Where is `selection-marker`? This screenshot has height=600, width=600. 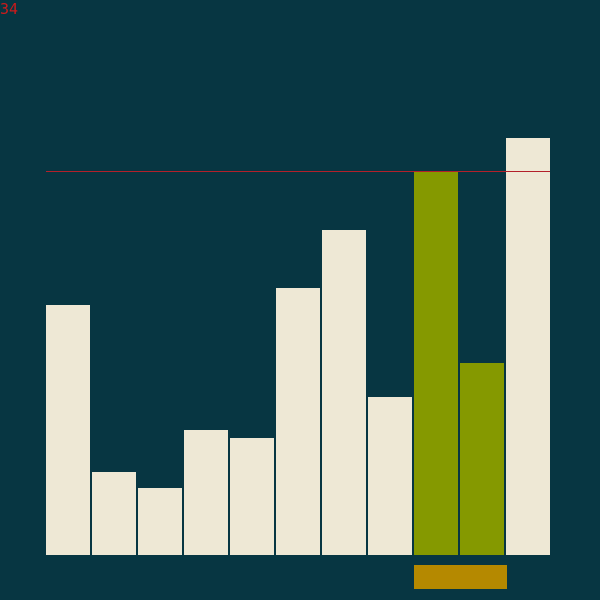
selection-marker is located at coordinates (460, 577).